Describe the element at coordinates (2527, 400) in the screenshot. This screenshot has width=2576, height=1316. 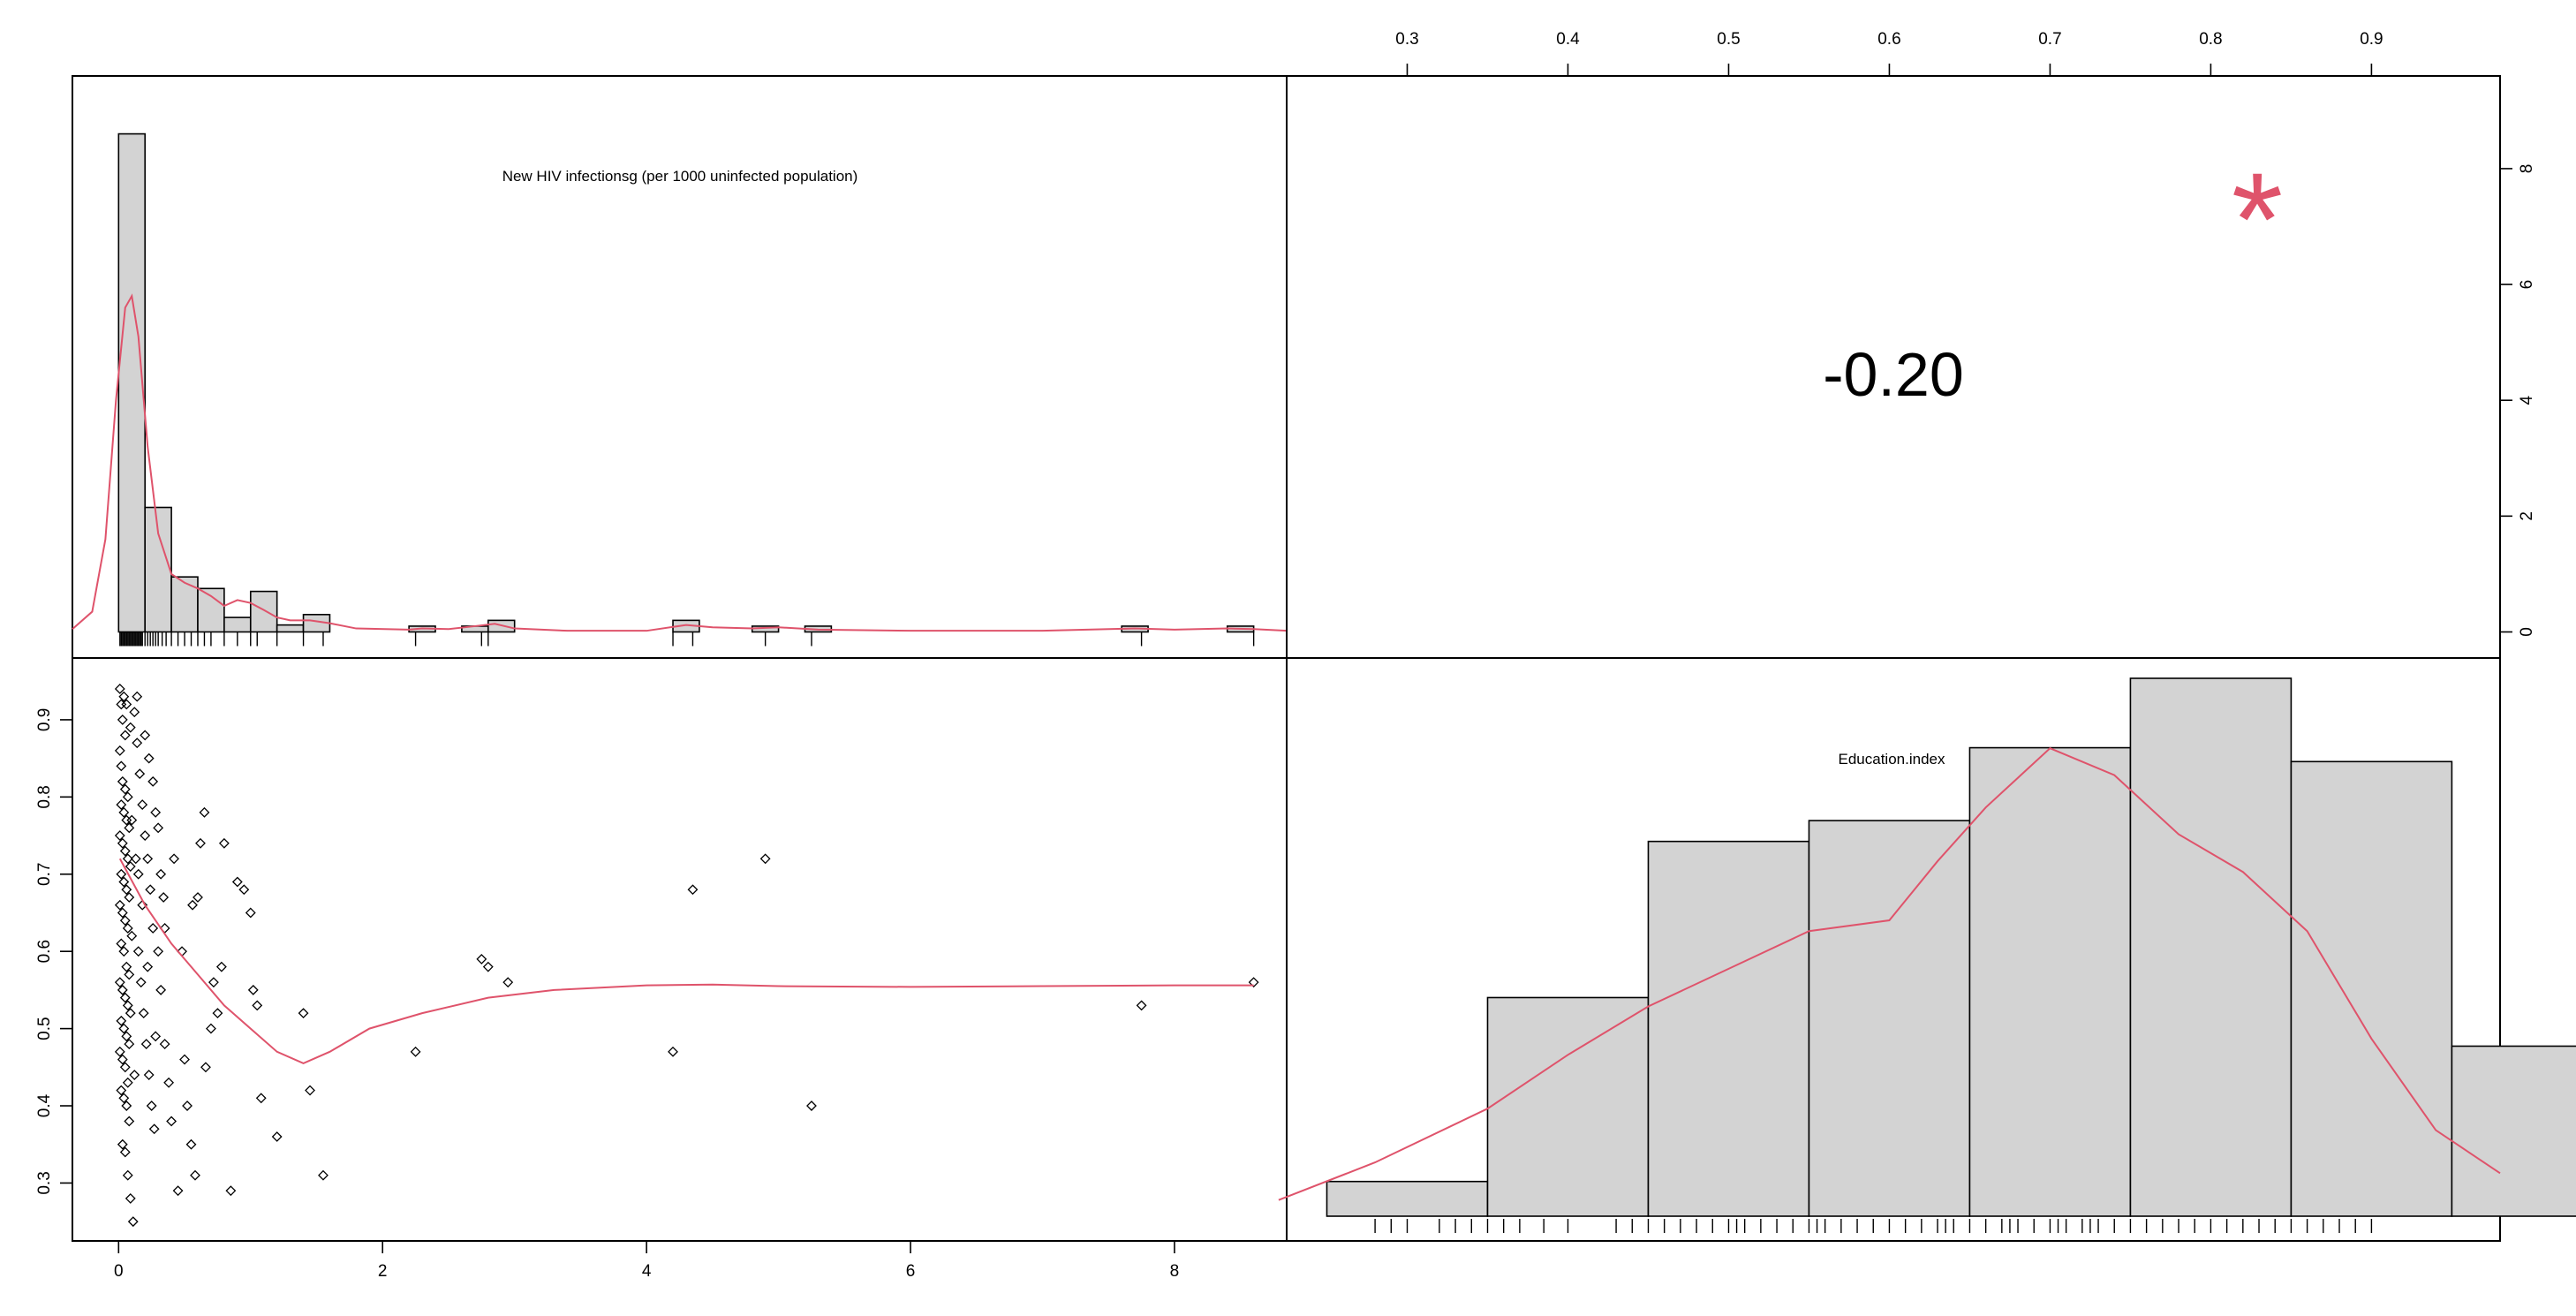
I see `right-axis-tick-label: 4` at that location.